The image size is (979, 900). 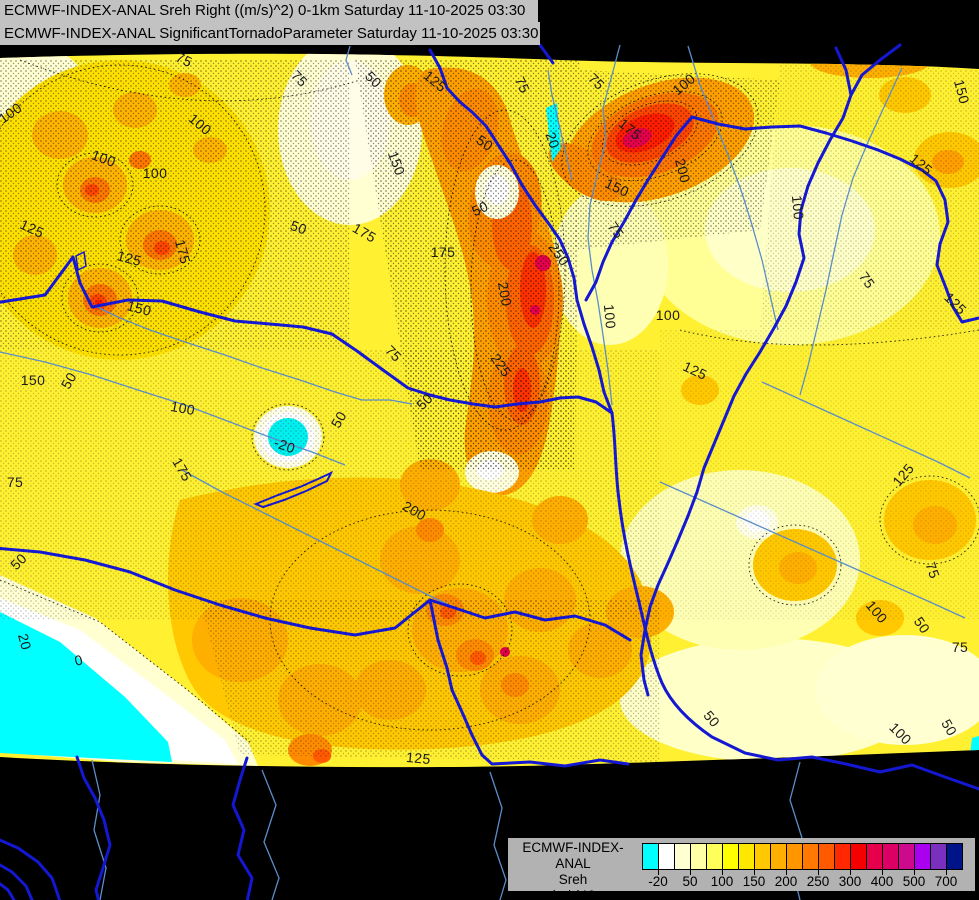 What do you see at coordinates (86, 687) in the screenshot?
I see `cyan-minimum-band` at bounding box center [86, 687].